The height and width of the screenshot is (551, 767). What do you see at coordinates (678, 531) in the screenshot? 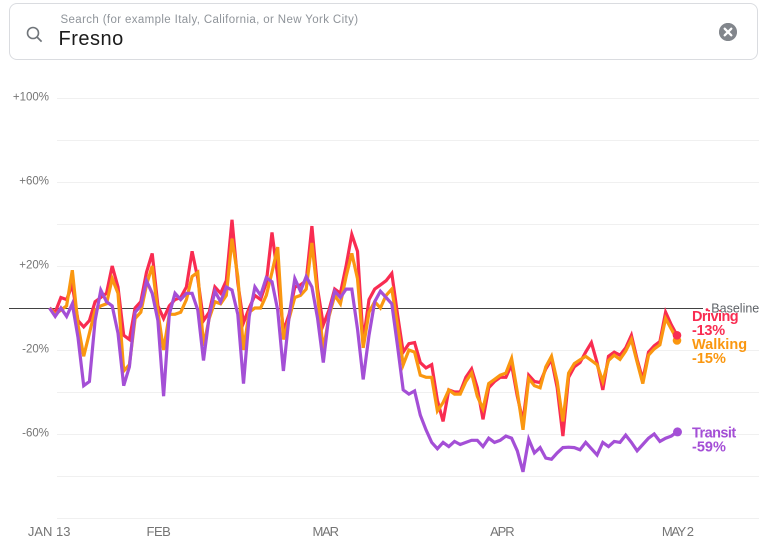
I see `svg-text: MAY 2` at bounding box center [678, 531].